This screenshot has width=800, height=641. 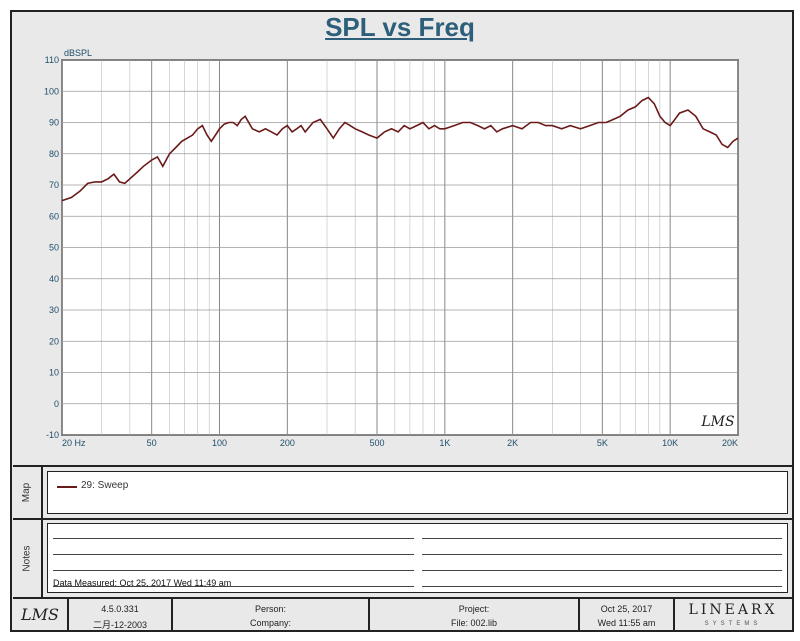 I want to click on y-tick-label: -10, so click(x=52, y=435).